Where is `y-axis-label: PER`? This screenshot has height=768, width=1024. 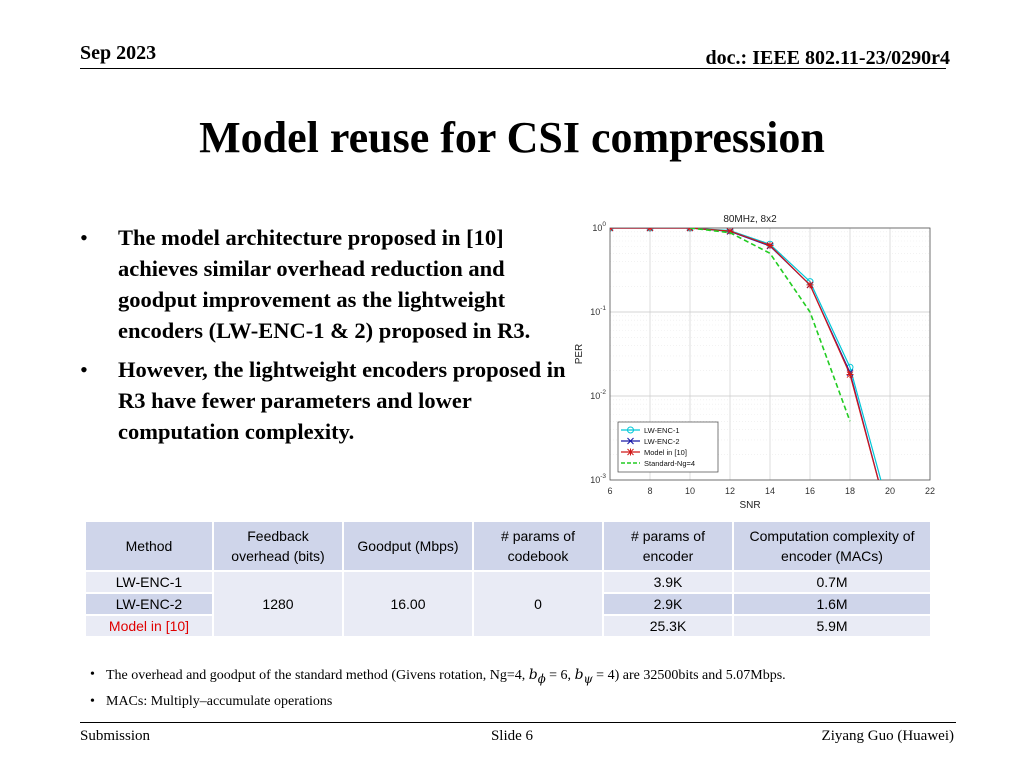
y-axis-label: PER is located at coordinates (579, 354).